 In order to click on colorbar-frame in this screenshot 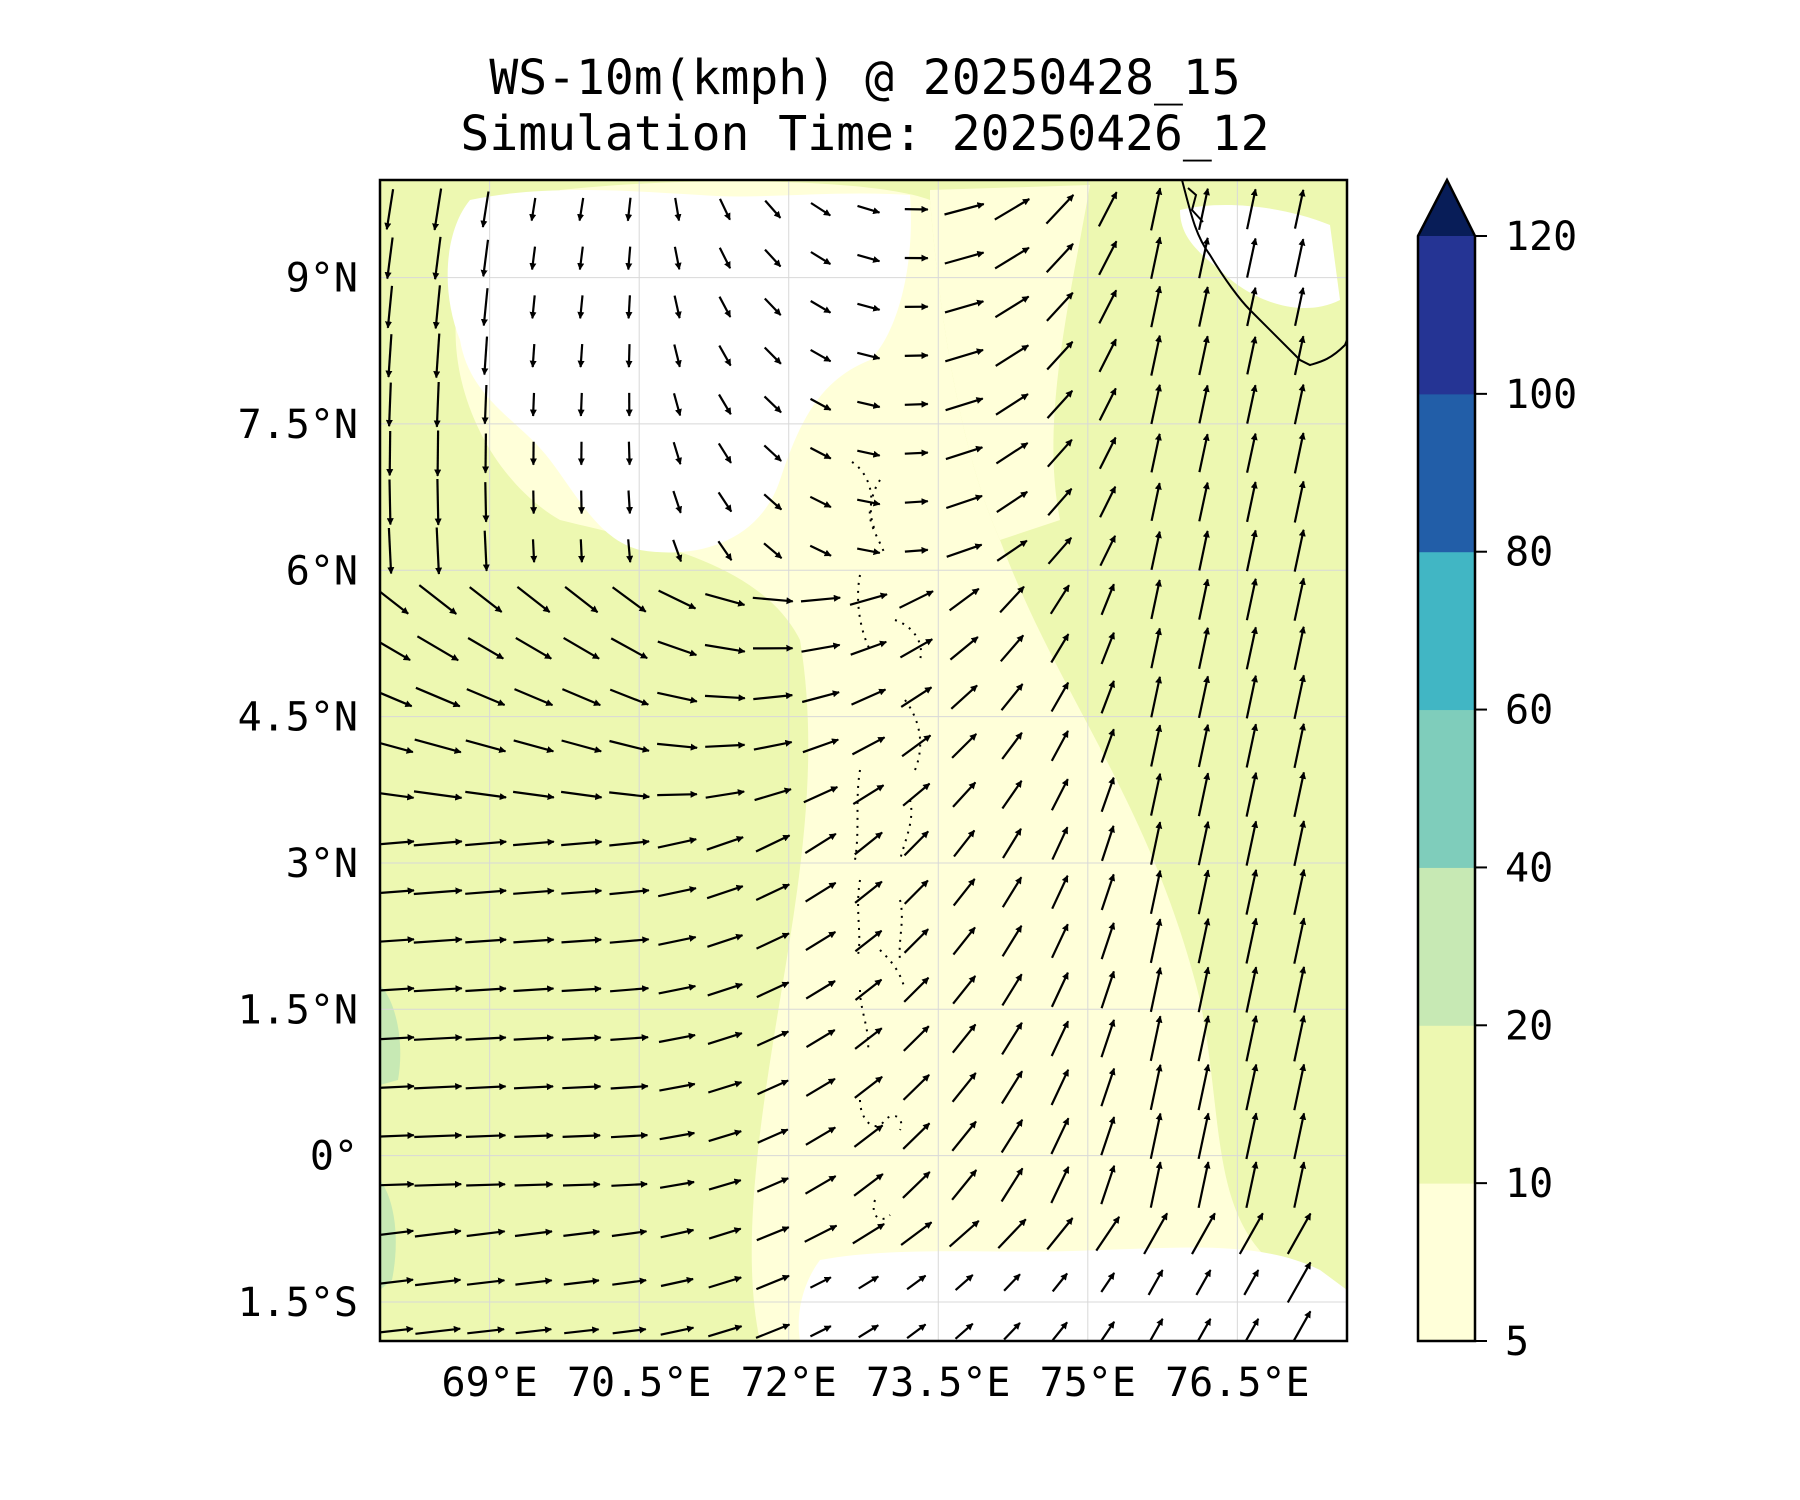, I will do `click(1446, 760)`.